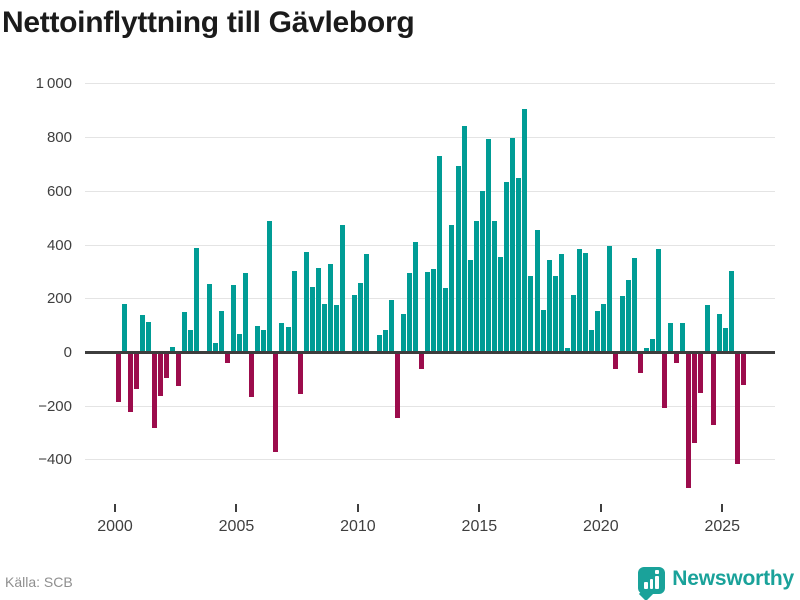 The image size is (800, 600). I want to click on bar-2024Q3, so click(713, 390).